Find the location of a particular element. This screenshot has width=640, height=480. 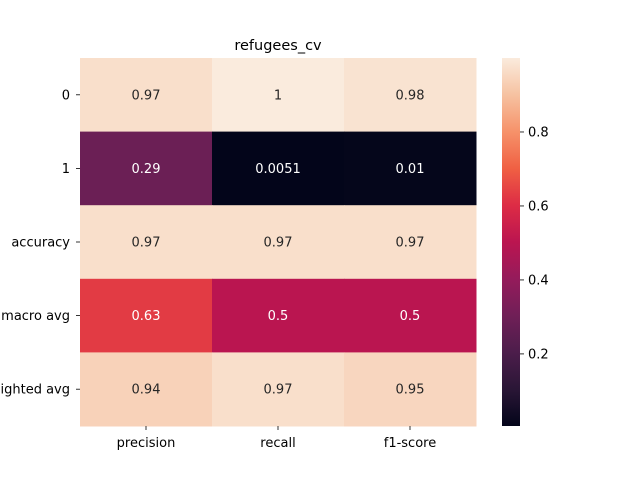

colorbar is located at coordinates (511, 242).